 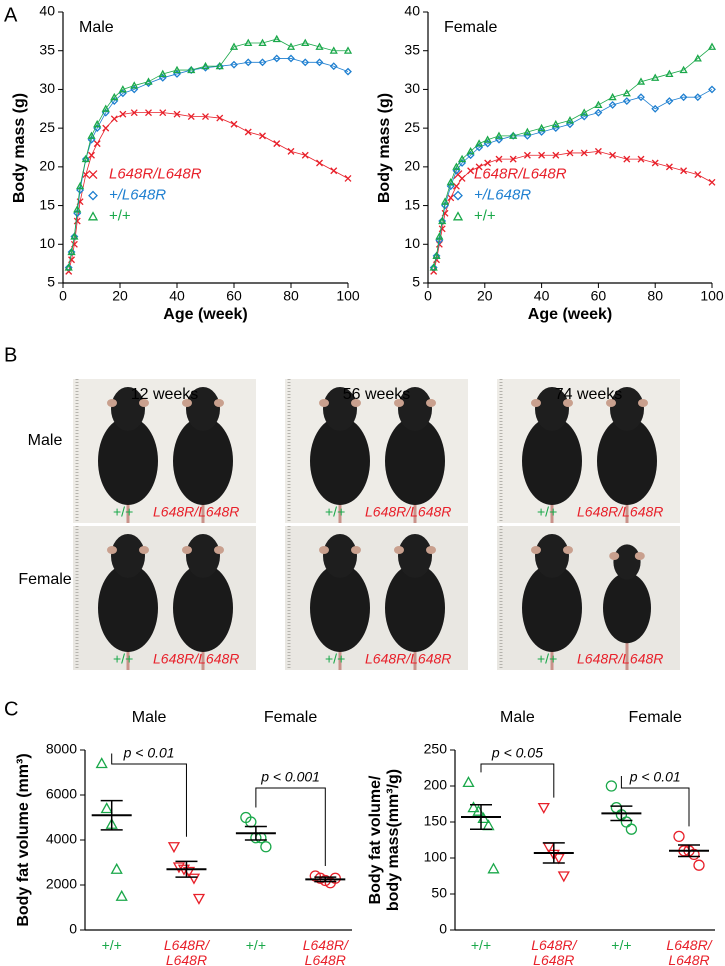 I want to click on x-axis-label: Age (week), so click(x=205, y=314).